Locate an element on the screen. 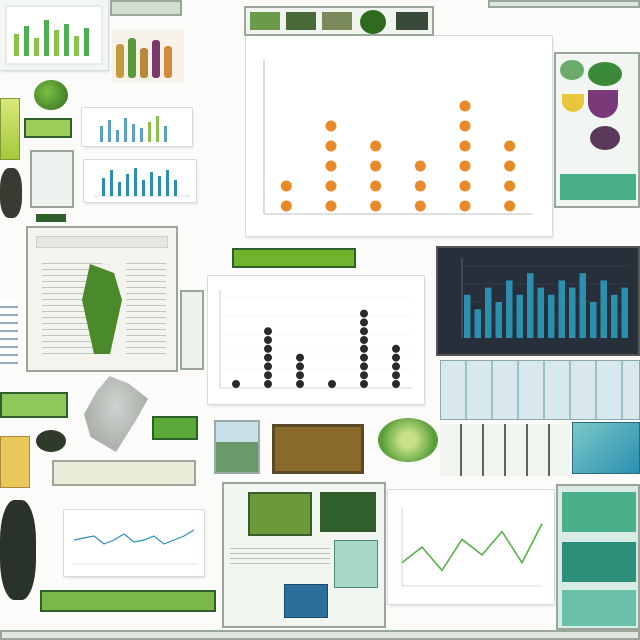 The height and width of the screenshot is (640, 640). yellow-tile-left is located at coordinates (15, 462).